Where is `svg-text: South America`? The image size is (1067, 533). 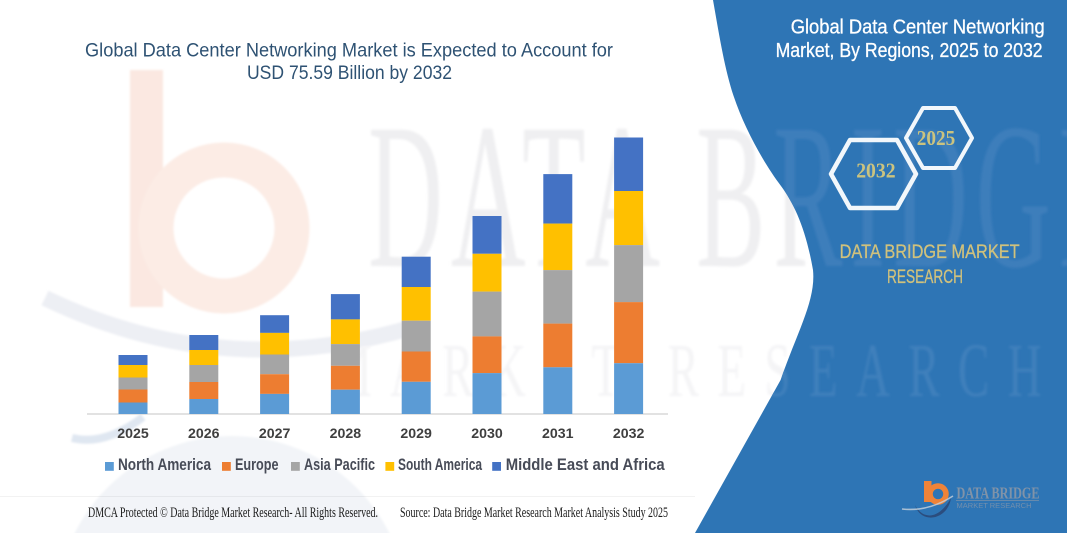 svg-text: South America is located at coordinates (440, 464).